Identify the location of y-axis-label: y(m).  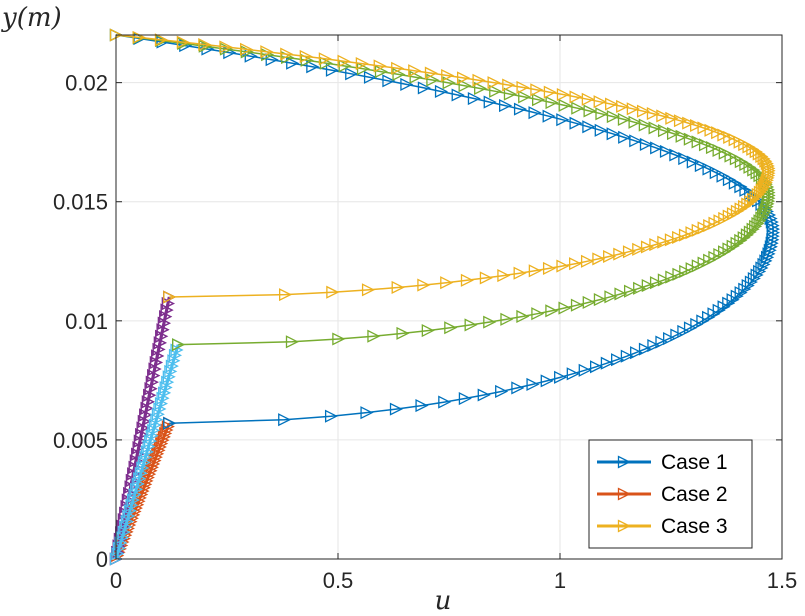
(31, 18).